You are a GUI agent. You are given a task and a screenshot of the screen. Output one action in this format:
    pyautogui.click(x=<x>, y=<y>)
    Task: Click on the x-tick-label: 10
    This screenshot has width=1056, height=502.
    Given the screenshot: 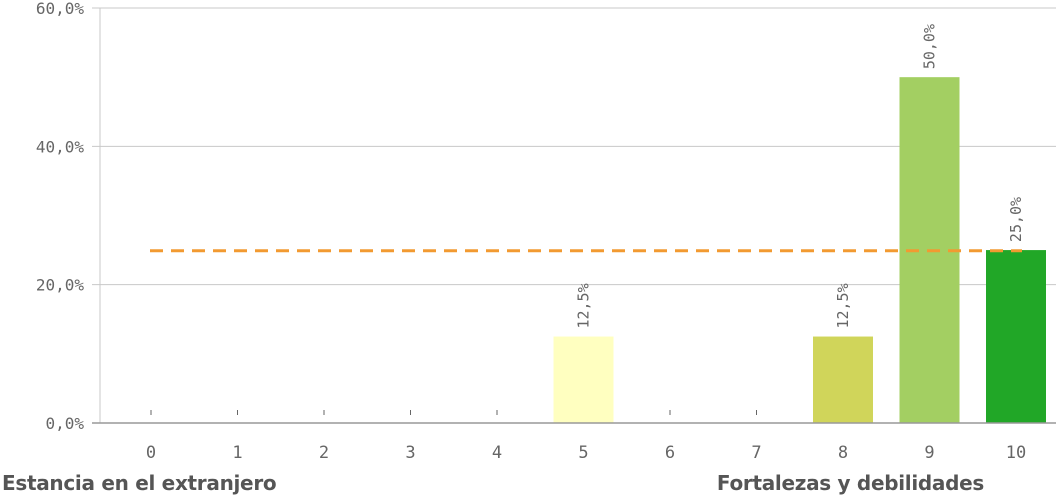 What is the action you would take?
    pyautogui.click(x=1016, y=453)
    